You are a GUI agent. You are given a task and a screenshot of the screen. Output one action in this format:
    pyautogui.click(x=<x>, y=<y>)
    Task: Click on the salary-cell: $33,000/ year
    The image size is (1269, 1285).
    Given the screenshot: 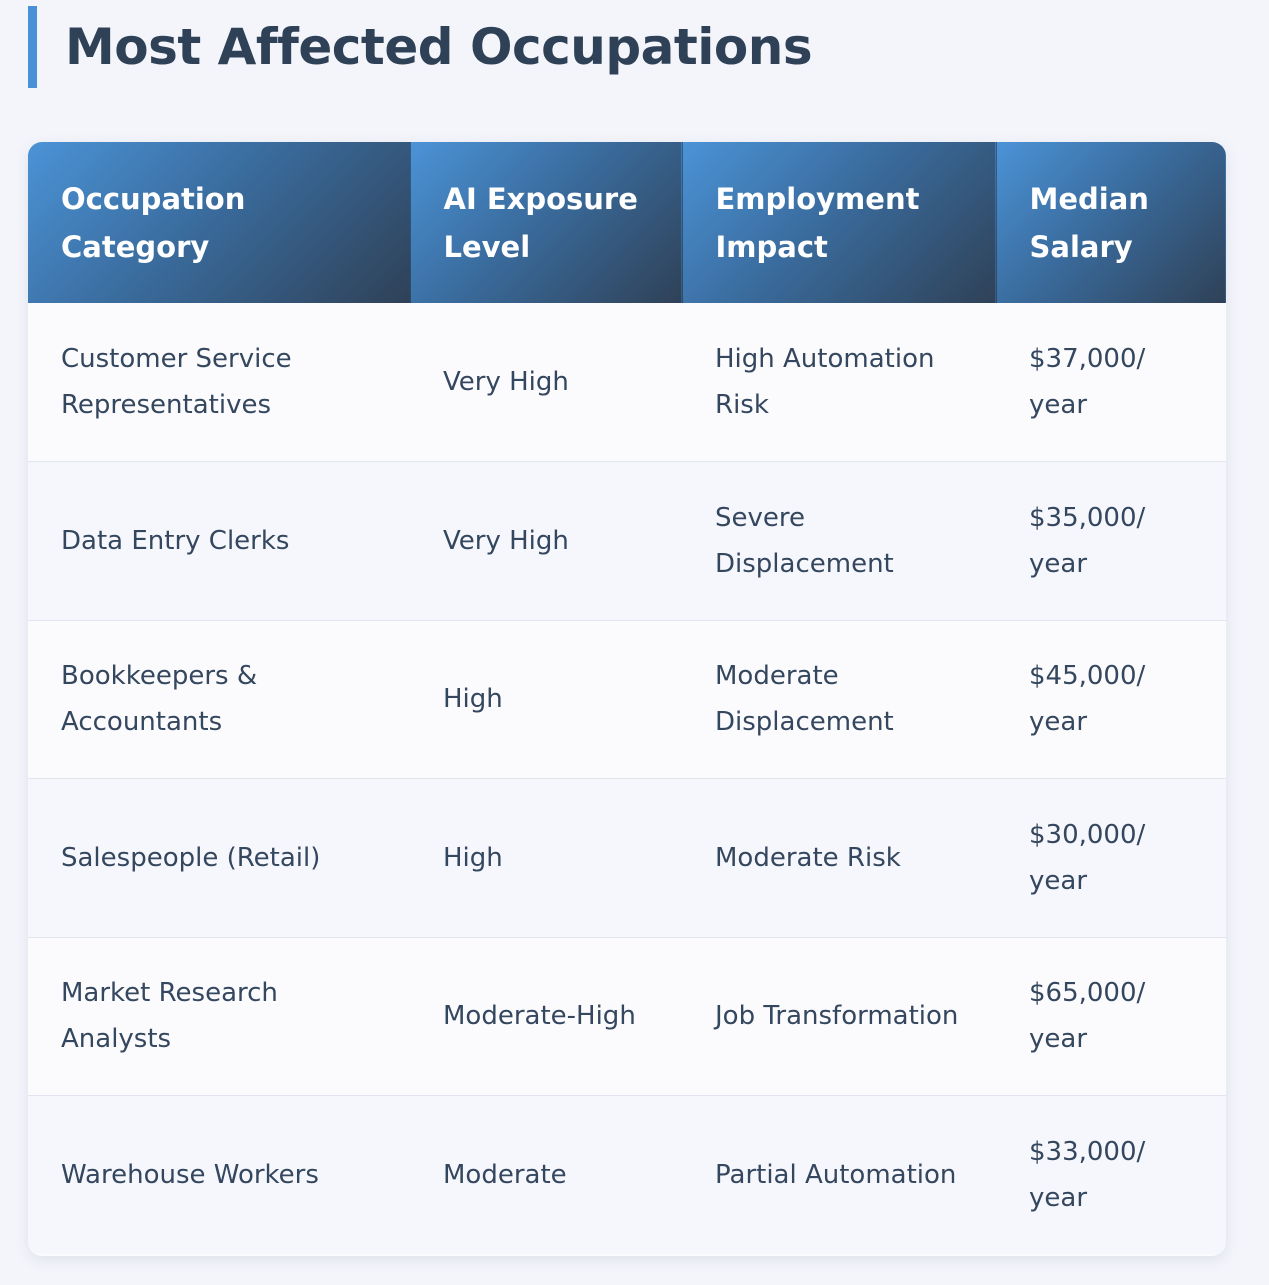 What is the action you would take?
    pyautogui.click(x=1111, y=1174)
    